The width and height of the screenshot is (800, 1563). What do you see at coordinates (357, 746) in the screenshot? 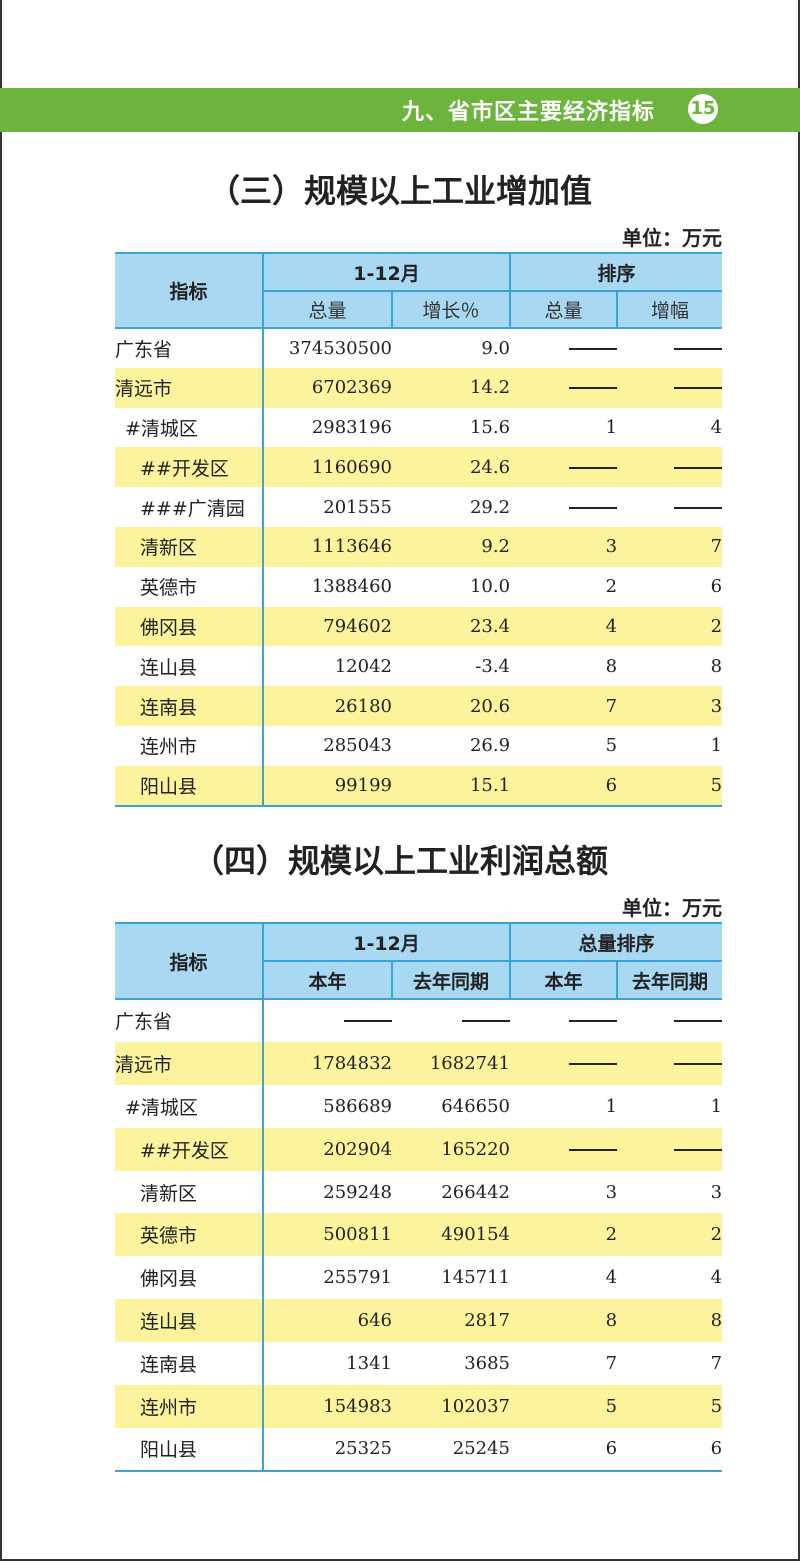
I see `cell-value: 285043` at bounding box center [357, 746].